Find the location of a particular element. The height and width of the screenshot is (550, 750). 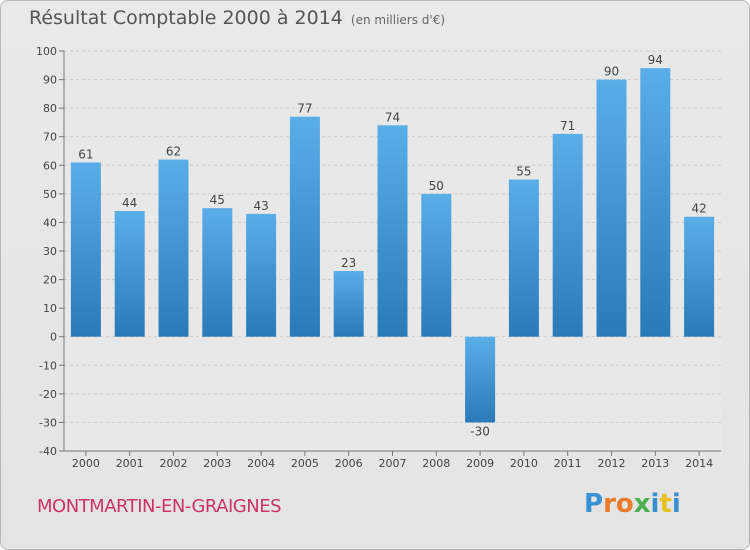

logo-letter: r is located at coordinates (609, 504).